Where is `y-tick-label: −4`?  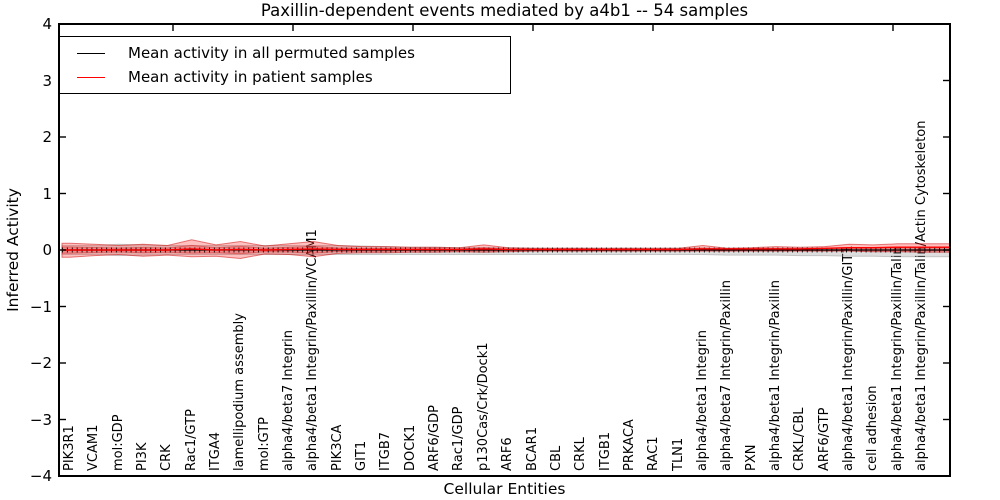
y-tick-label: −4 is located at coordinates (40, 476).